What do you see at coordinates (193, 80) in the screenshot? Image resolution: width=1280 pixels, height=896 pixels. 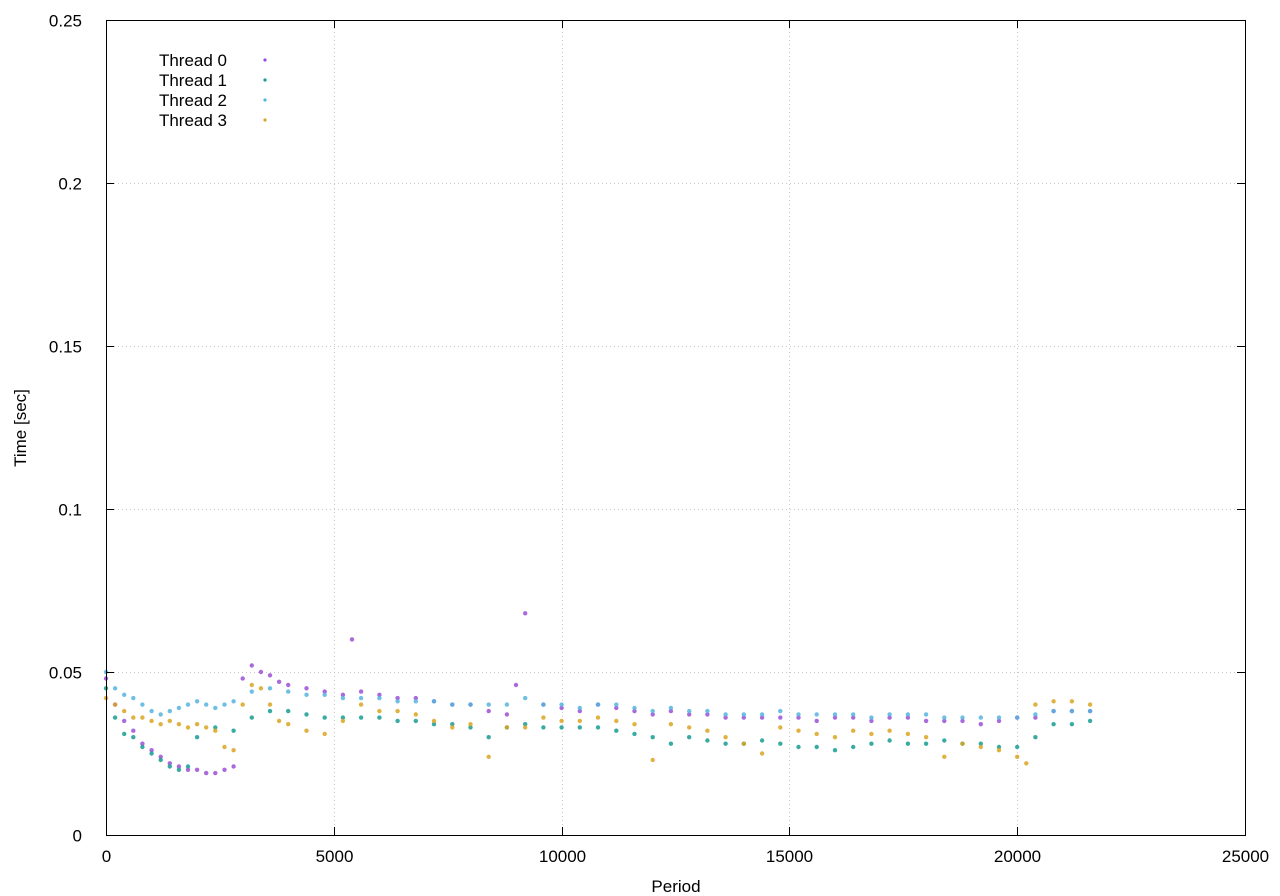 I see `legend-label: Thread 1` at bounding box center [193, 80].